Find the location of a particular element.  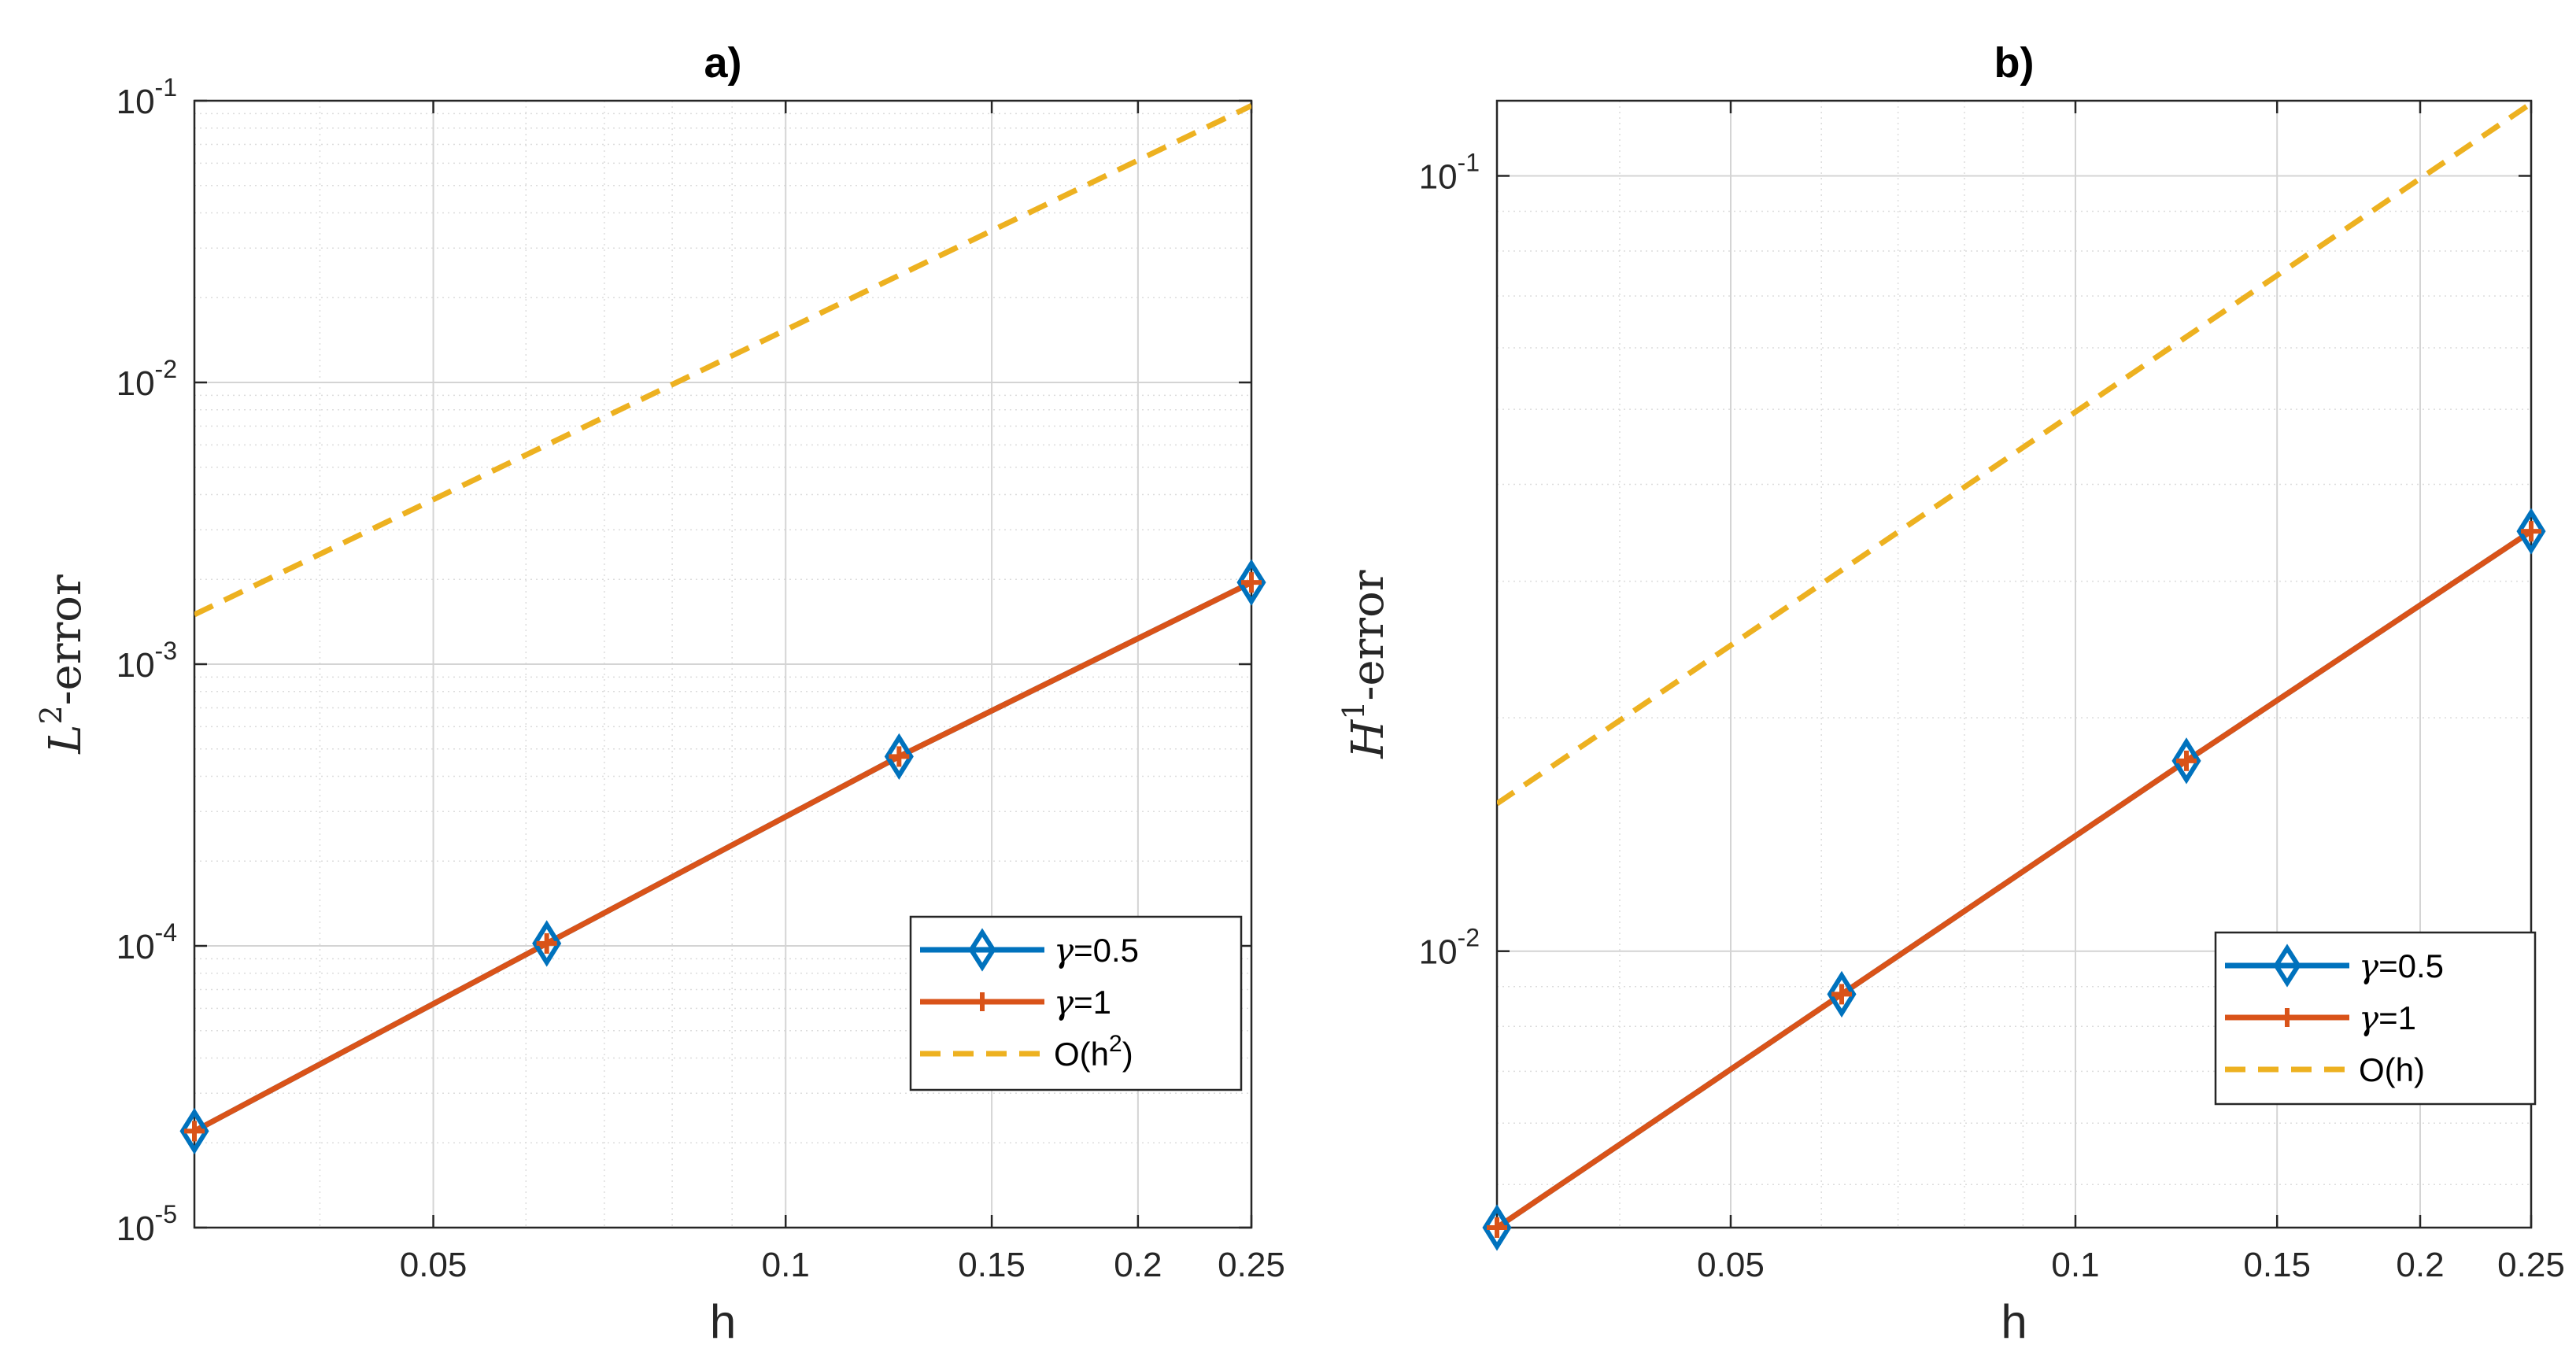

y-tick-label: 10⁻⁵ is located at coordinates (146, 1224).